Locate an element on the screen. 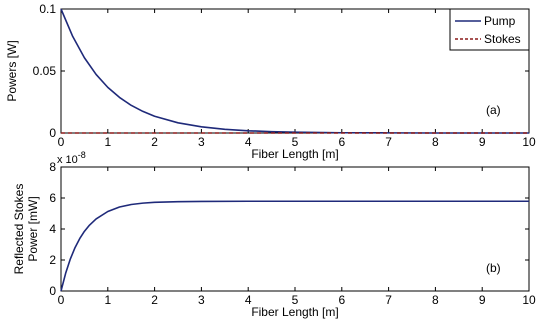  legend-label-stokes: Stokes is located at coordinates (502, 39).